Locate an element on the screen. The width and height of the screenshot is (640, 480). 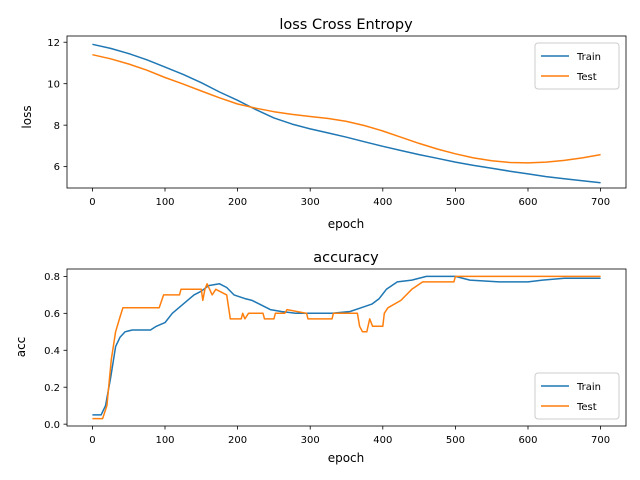
accuracy-legend: Train Test is located at coordinates (577, 396).